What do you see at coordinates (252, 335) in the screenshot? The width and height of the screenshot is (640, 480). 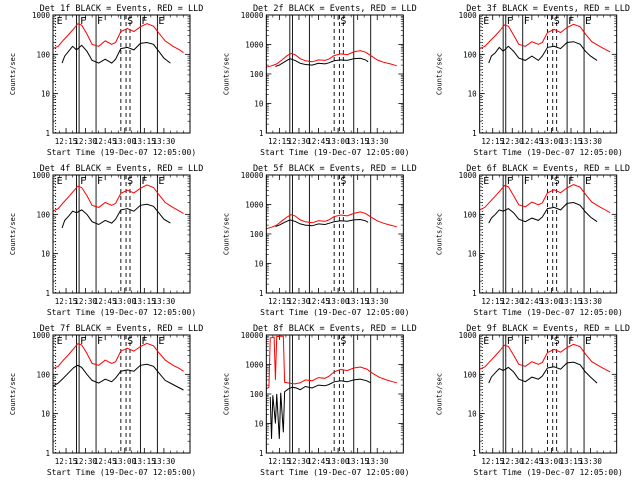 I see `y-tick-label: 10000` at bounding box center [252, 335].